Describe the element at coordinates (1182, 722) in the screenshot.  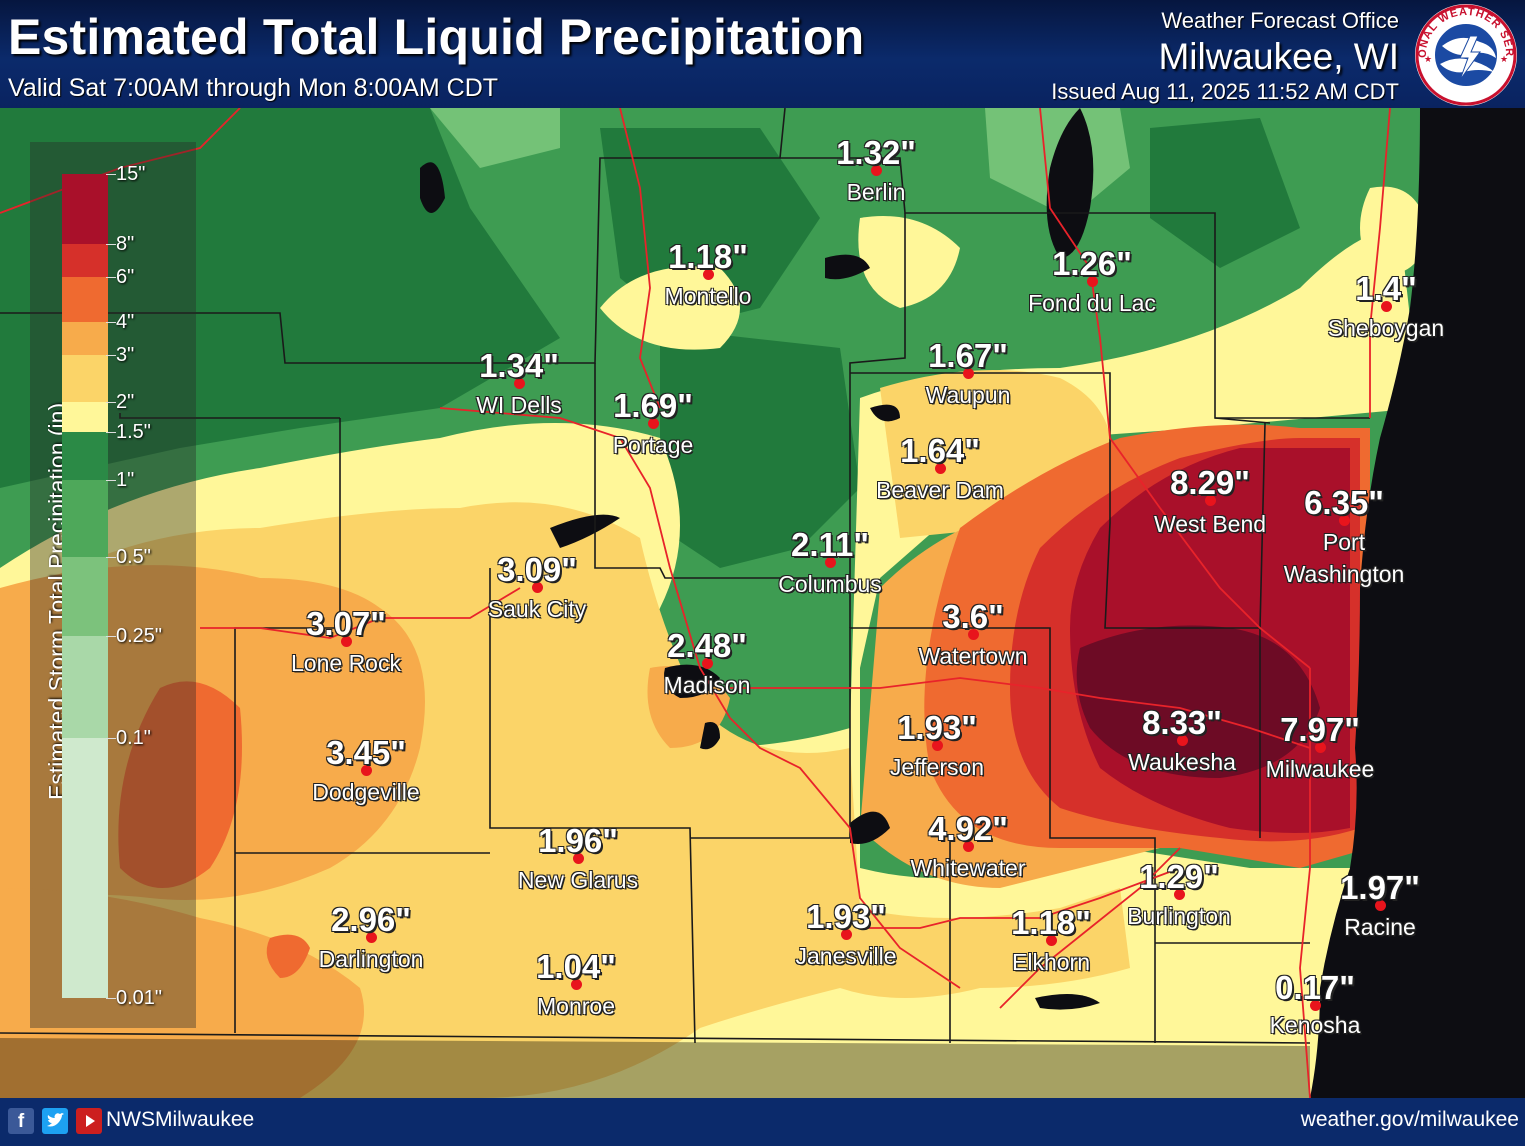
I see `city-precip-value: 8.33"` at that location.